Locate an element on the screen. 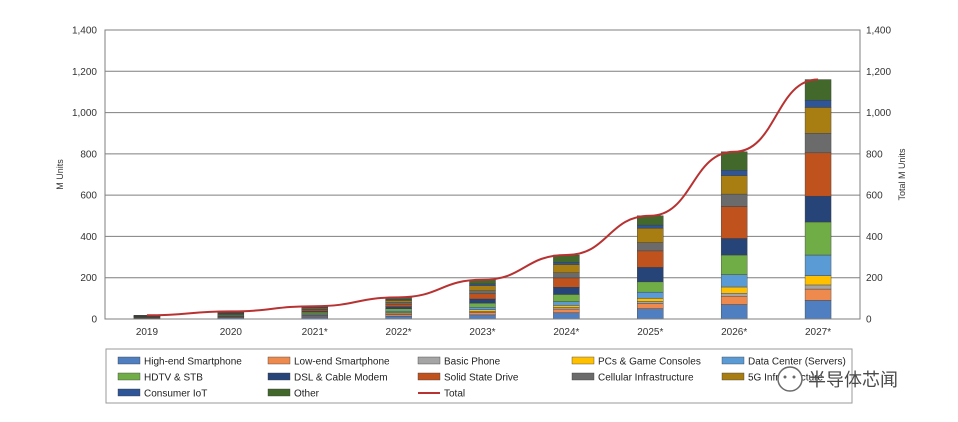 This screenshot has height=422, width=958. y-tick-label: 200 is located at coordinates (88, 278).